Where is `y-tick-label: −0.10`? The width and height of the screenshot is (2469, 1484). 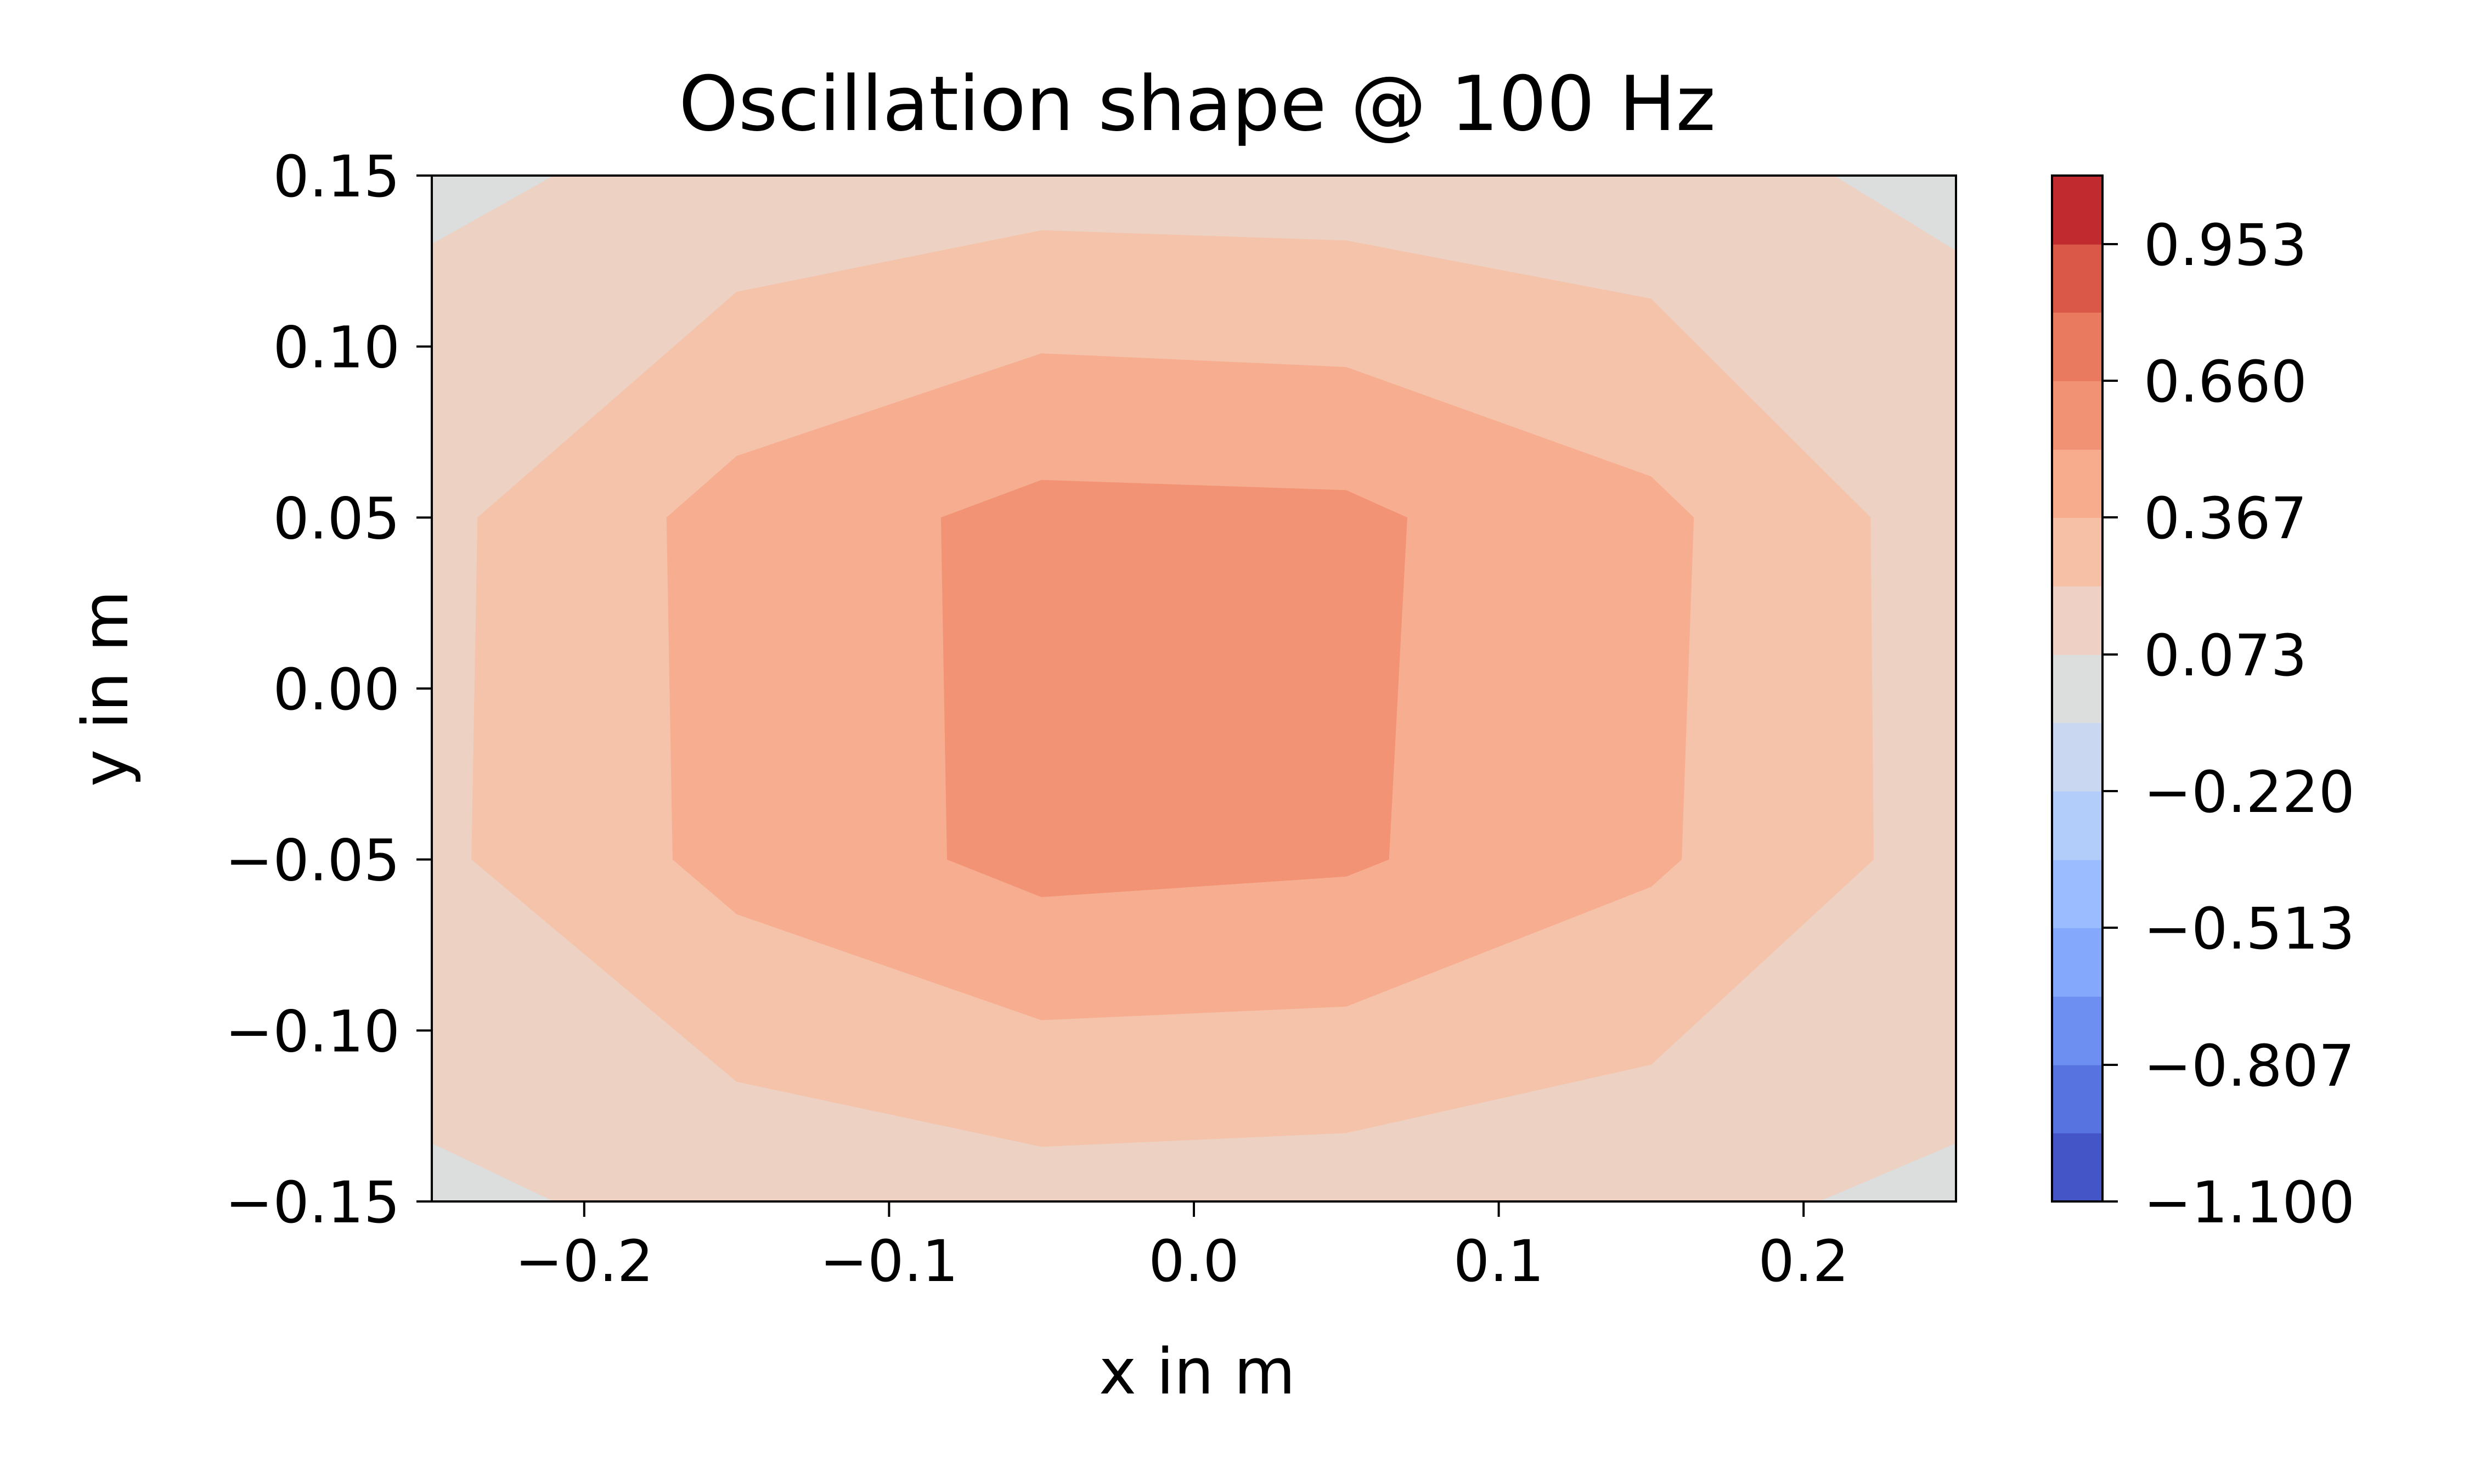
y-tick-label: −0.10 is located at coordinates (312, 1031).